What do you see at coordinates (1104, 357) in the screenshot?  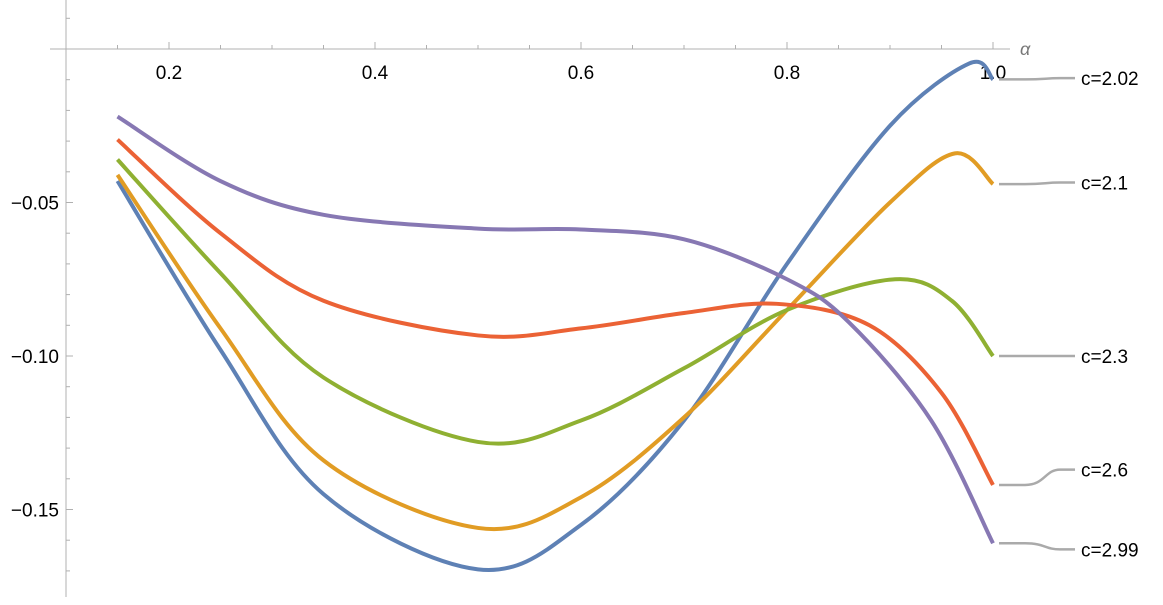 I see `series-label: c=2.3` at bounding box center [1104, 357].